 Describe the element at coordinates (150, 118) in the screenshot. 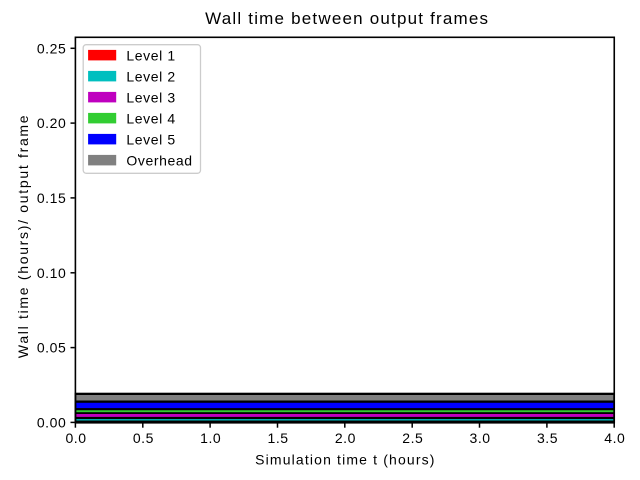

I see `svg-text: Level 4` at that location.